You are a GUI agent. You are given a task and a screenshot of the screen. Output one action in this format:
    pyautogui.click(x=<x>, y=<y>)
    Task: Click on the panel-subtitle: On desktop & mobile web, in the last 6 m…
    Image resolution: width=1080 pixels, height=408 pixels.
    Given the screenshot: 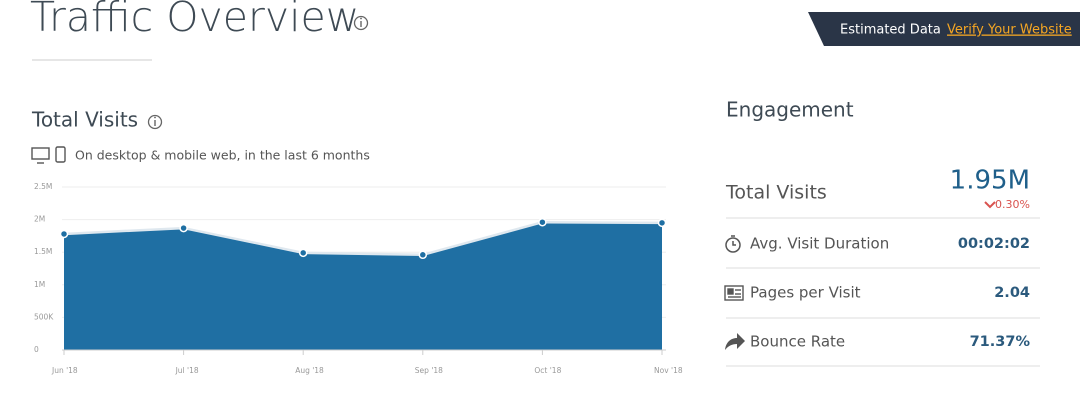 What is the action you would take?
    pyautogui.click(x=222, y=155)
    